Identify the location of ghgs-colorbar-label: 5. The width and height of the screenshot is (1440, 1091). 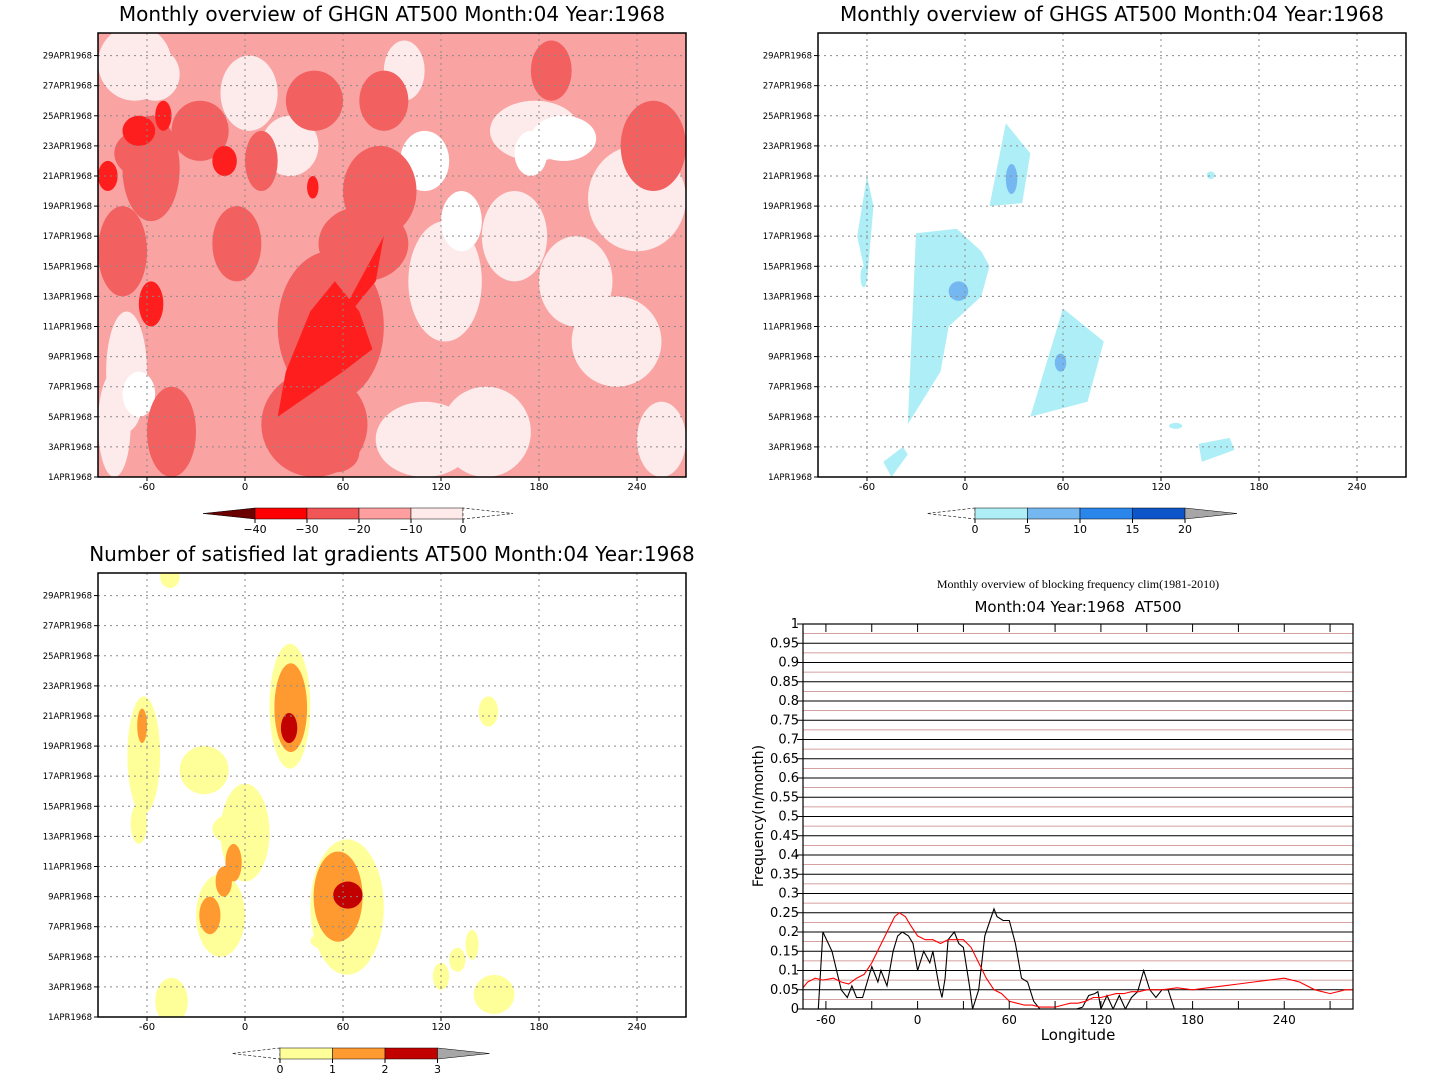
(1027, 529).